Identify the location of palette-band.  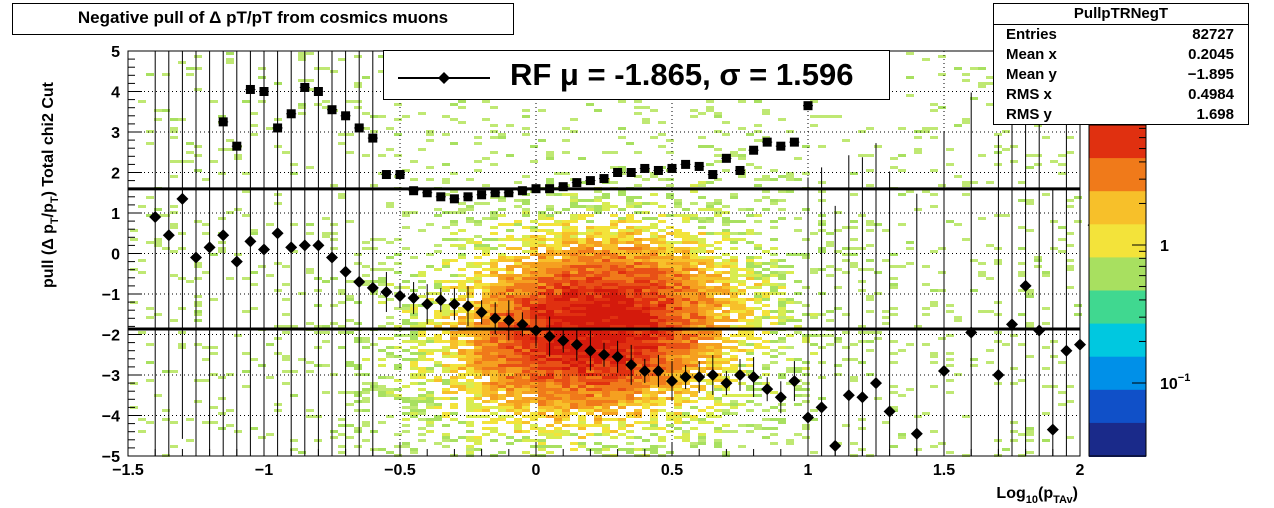
(1117, 277).